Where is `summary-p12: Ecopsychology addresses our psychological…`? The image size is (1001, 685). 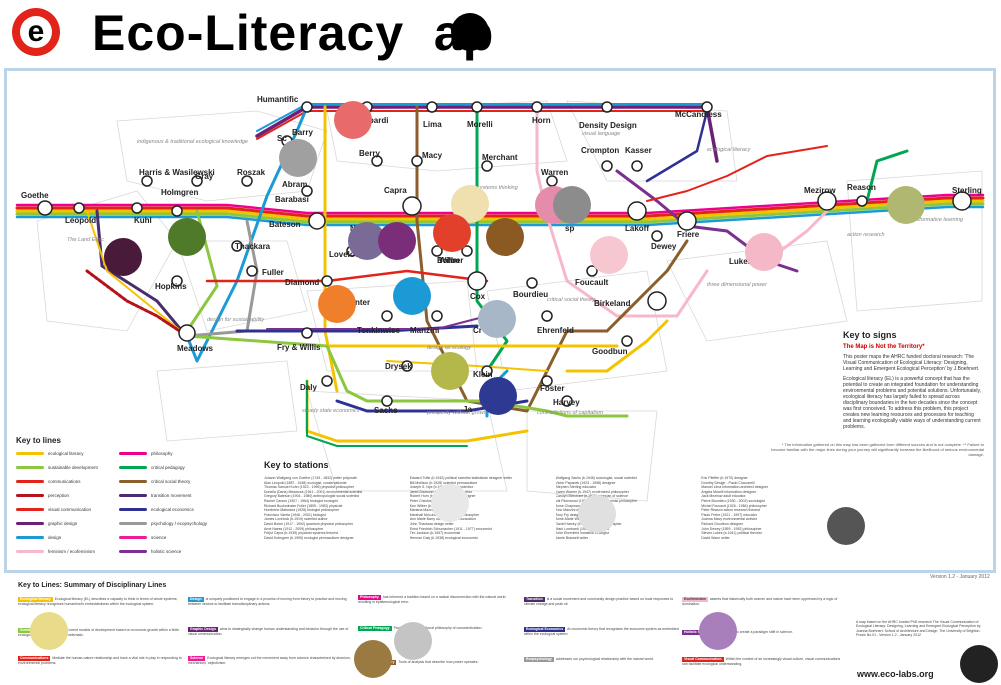
summary-p12: Ecopsychology addresses our psychological… is located at coordinates (601, 659).